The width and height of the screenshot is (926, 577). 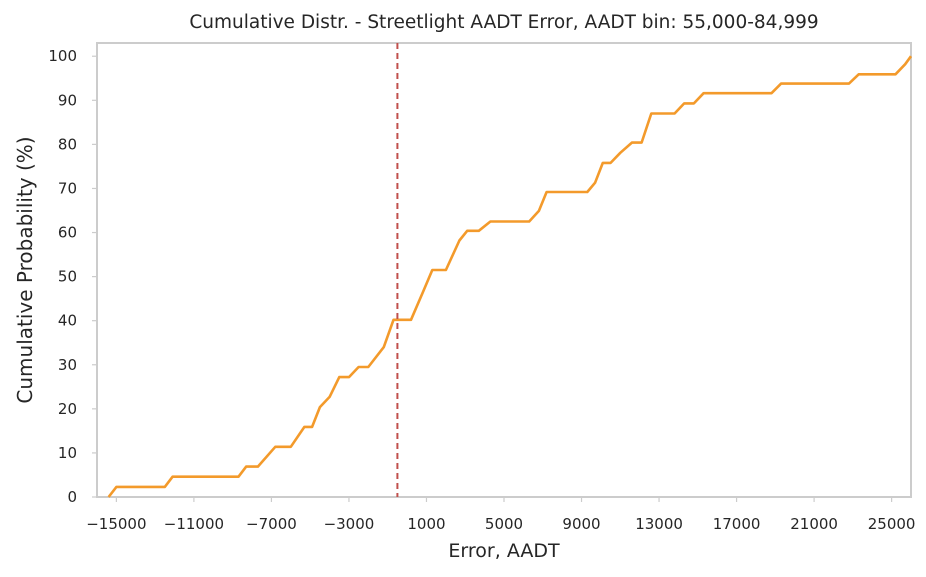 I want to click on x-tick-label: −15000, so click(x=116, y=524).